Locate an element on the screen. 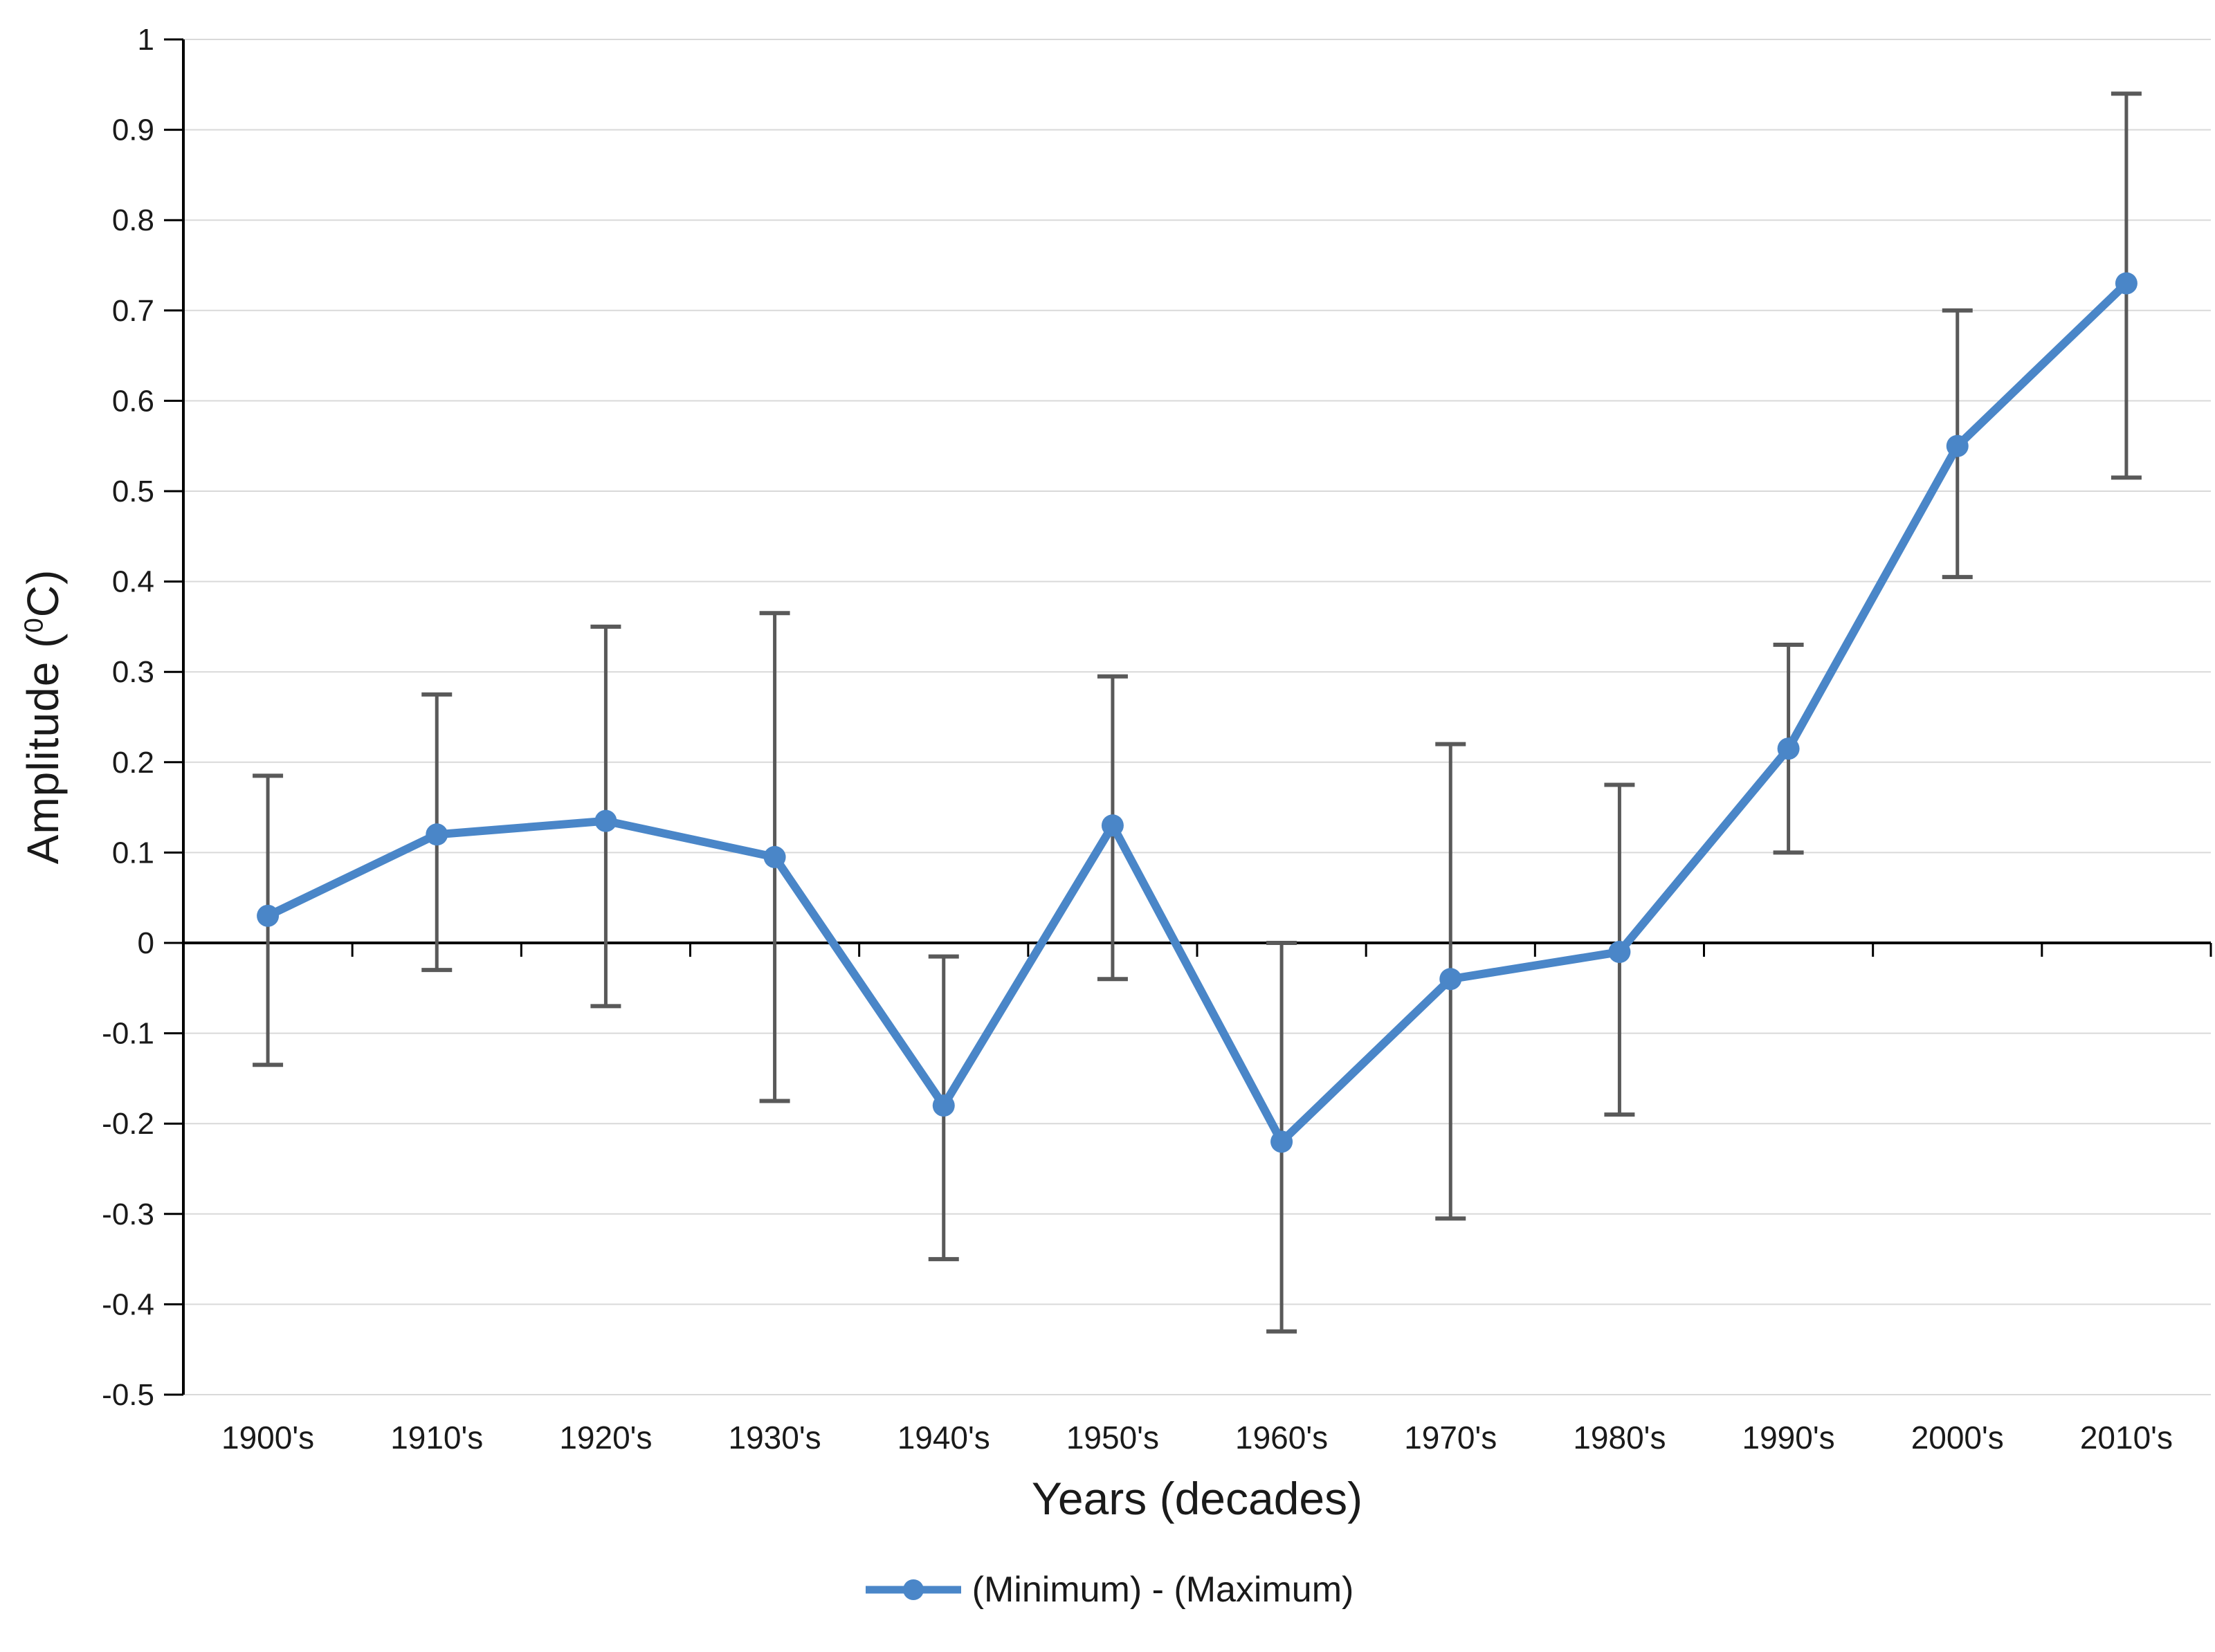 The width and height of the screenshot is (2215, 1652). x-category-label: 1940's is located at coordinates (943, 1438).